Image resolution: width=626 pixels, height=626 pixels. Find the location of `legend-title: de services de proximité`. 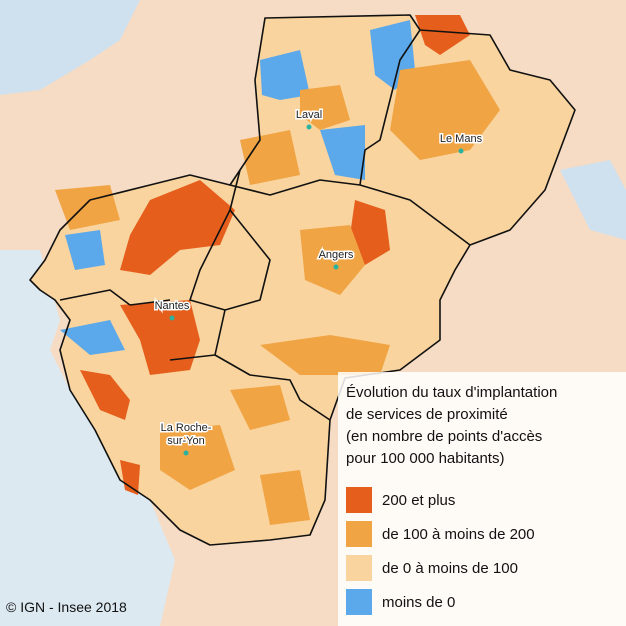

legend-title: de services de proximité is located at coordinates (427, 414).